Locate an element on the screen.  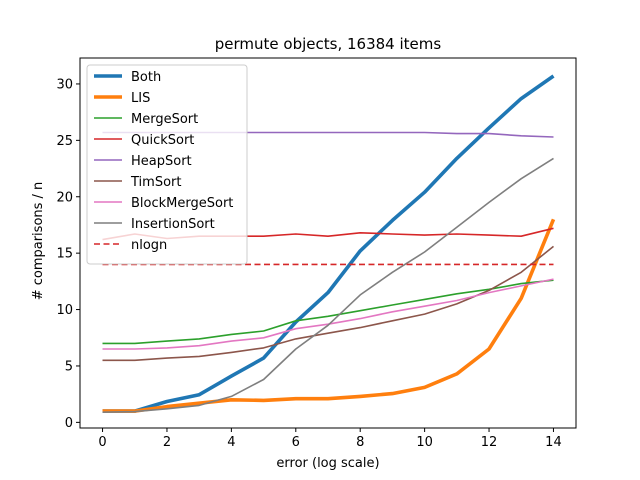
x-tick-label: 12 is located at coordinates (489, 442).